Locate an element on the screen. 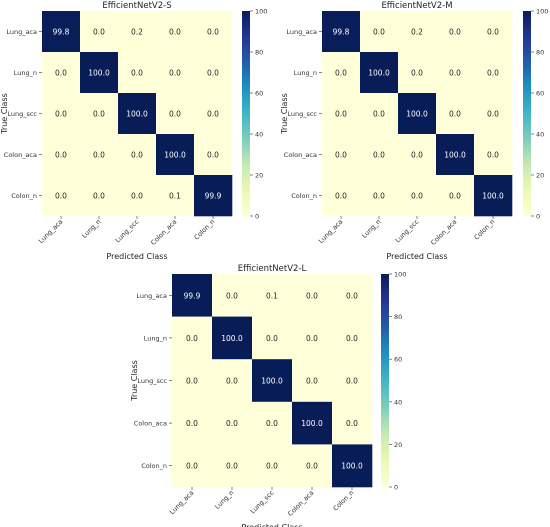  y-axis-label: True Class is located at coordinates (284, 114).